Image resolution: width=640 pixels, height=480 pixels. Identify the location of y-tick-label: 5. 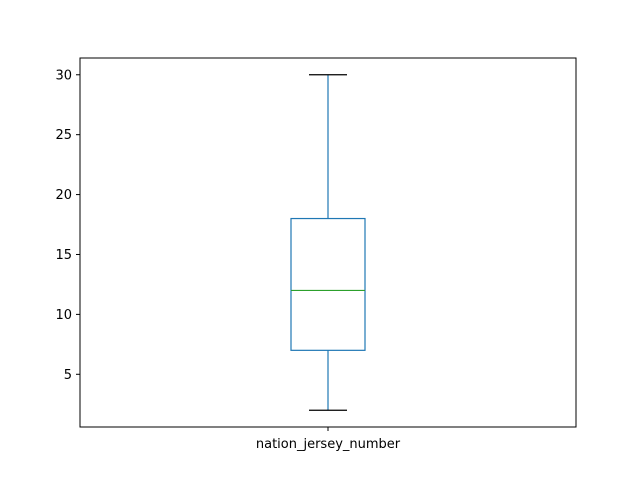
(68, 375).